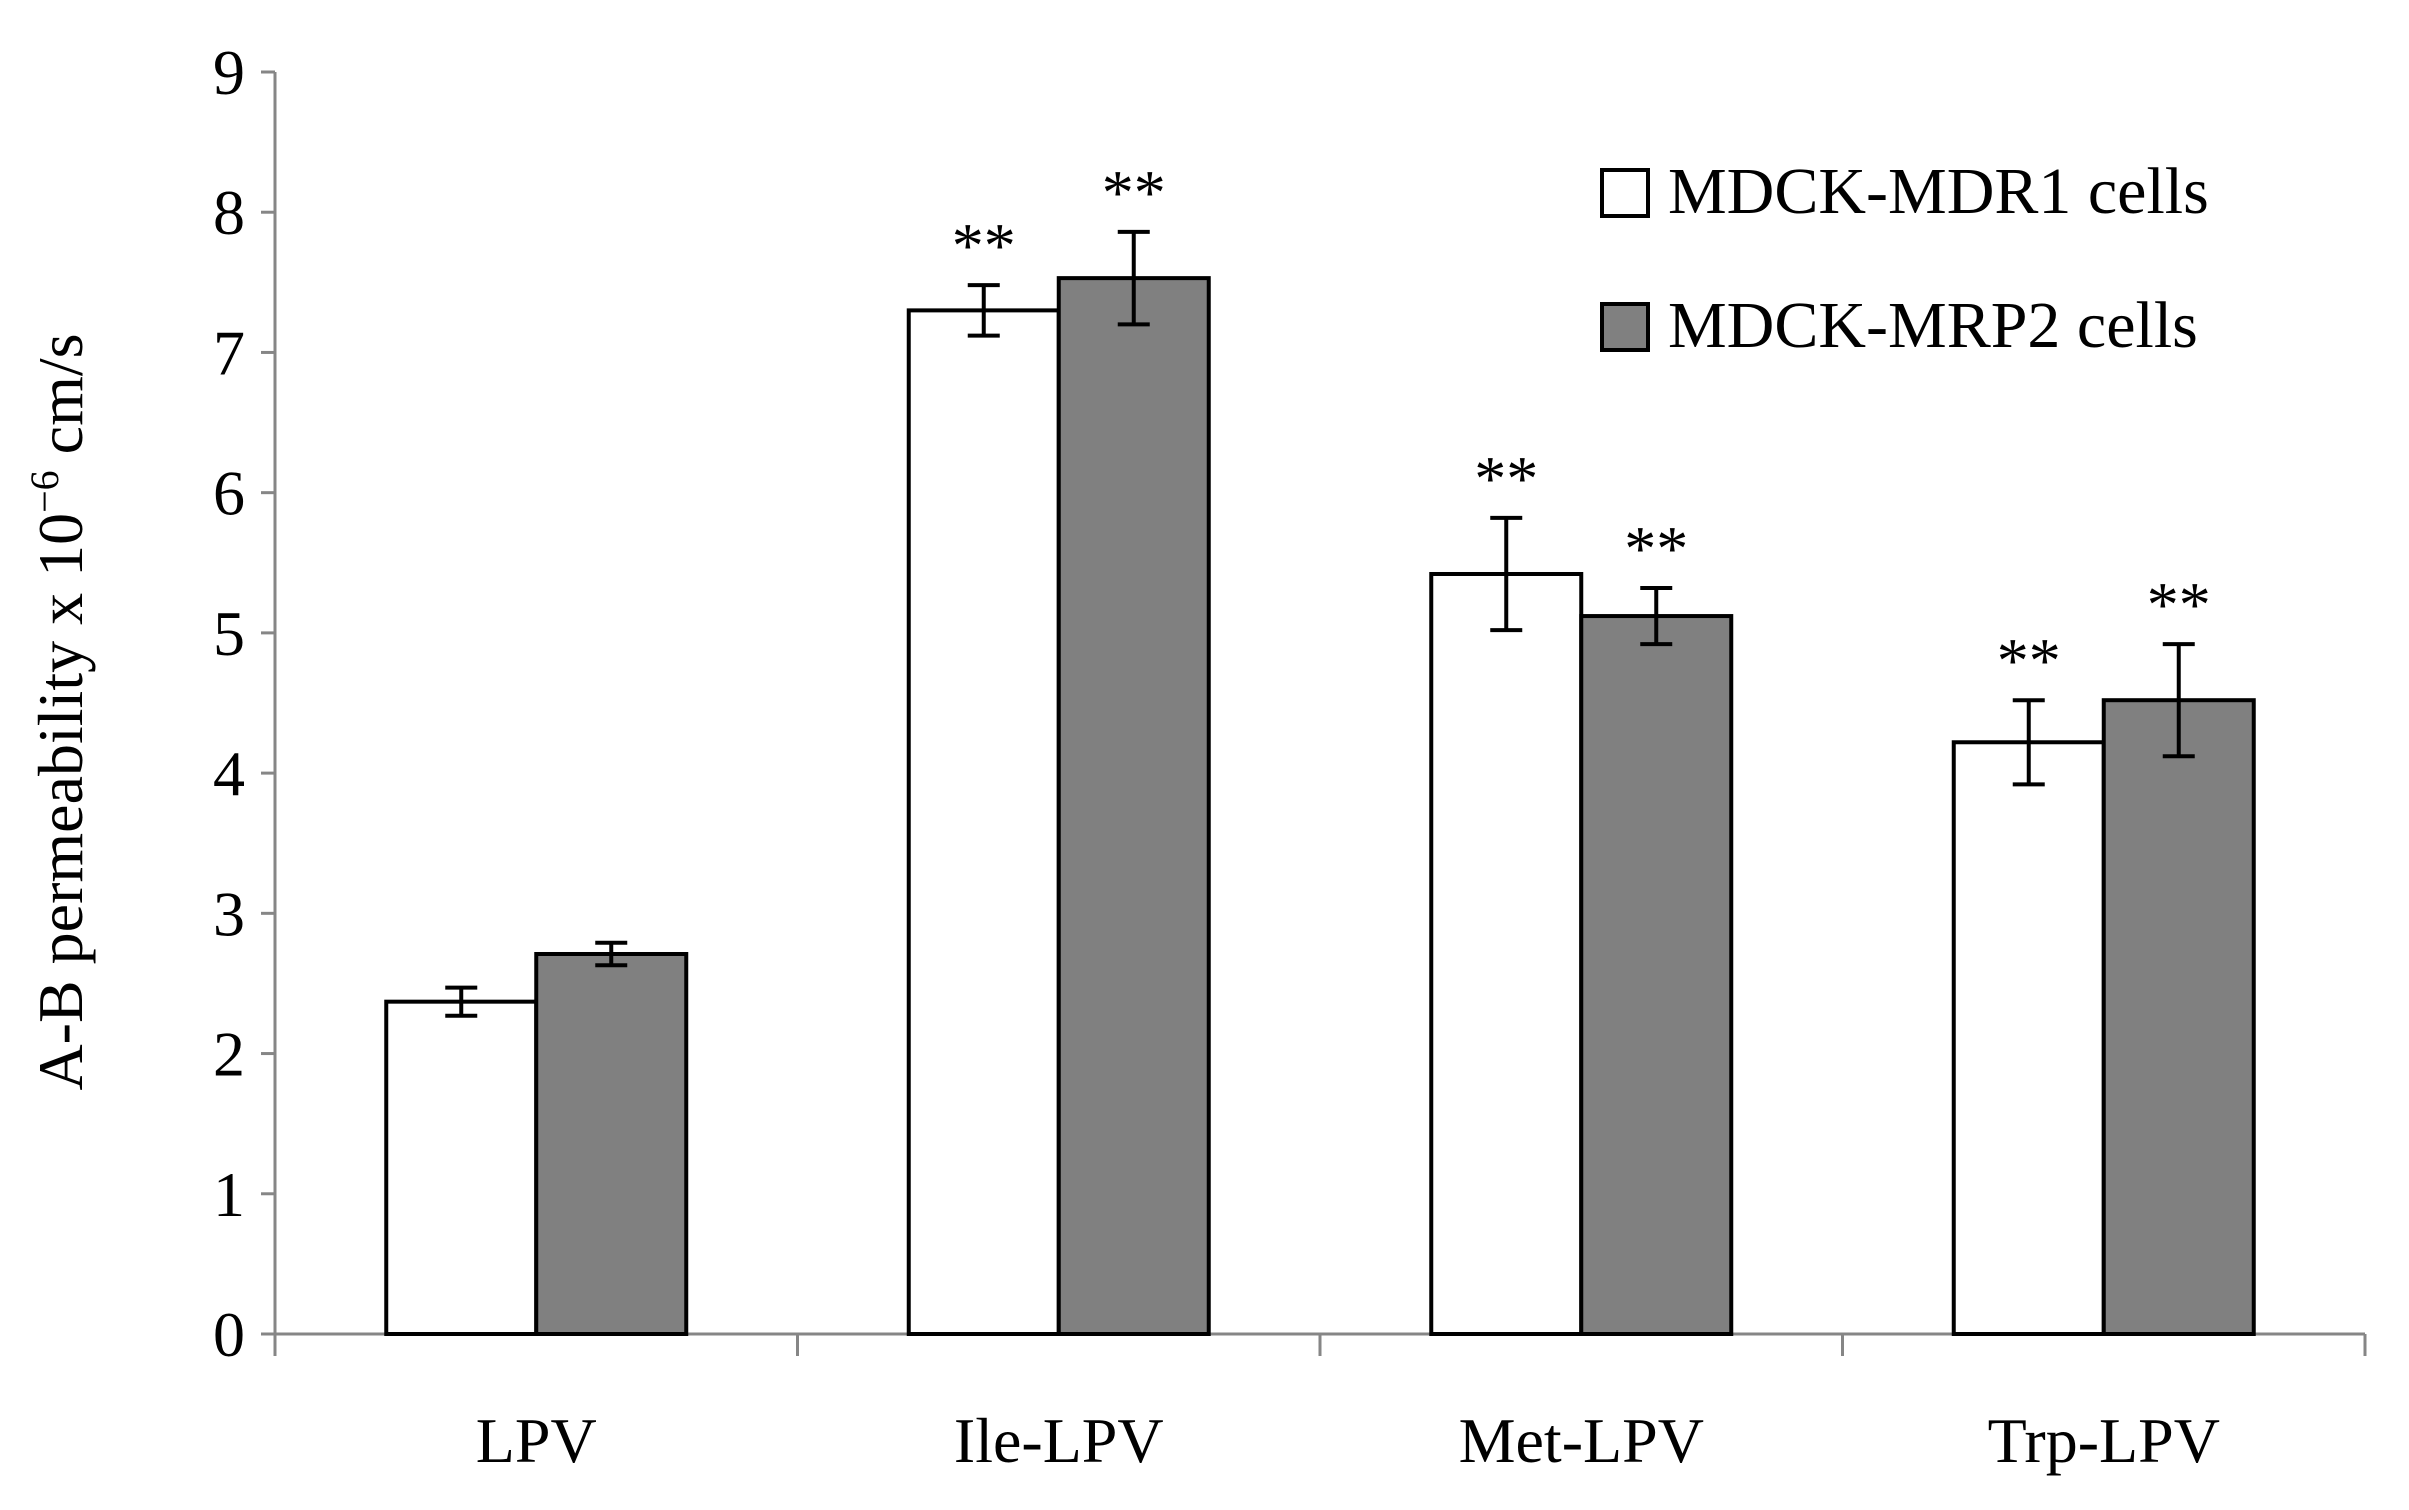 The height and width of the screenshot is (1510, 2409). I want to click on y-tick-label: 9, so click(229, 72).